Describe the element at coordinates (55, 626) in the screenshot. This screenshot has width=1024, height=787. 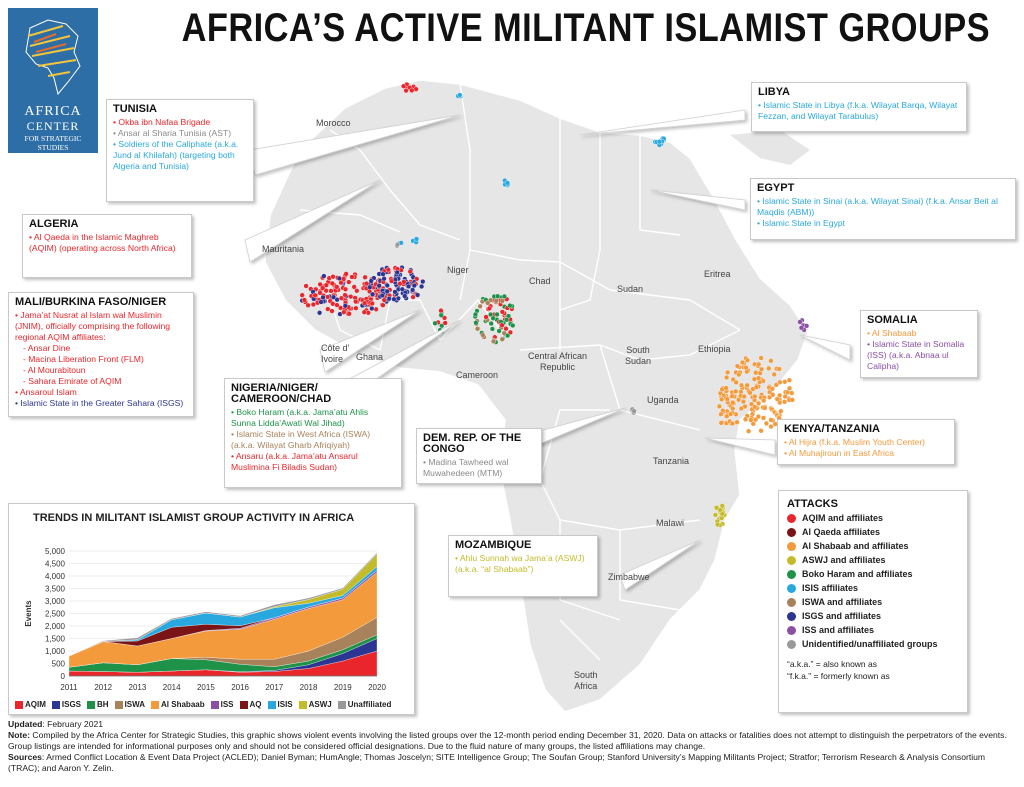
I see `y-tick-label: 2,000` at that location.